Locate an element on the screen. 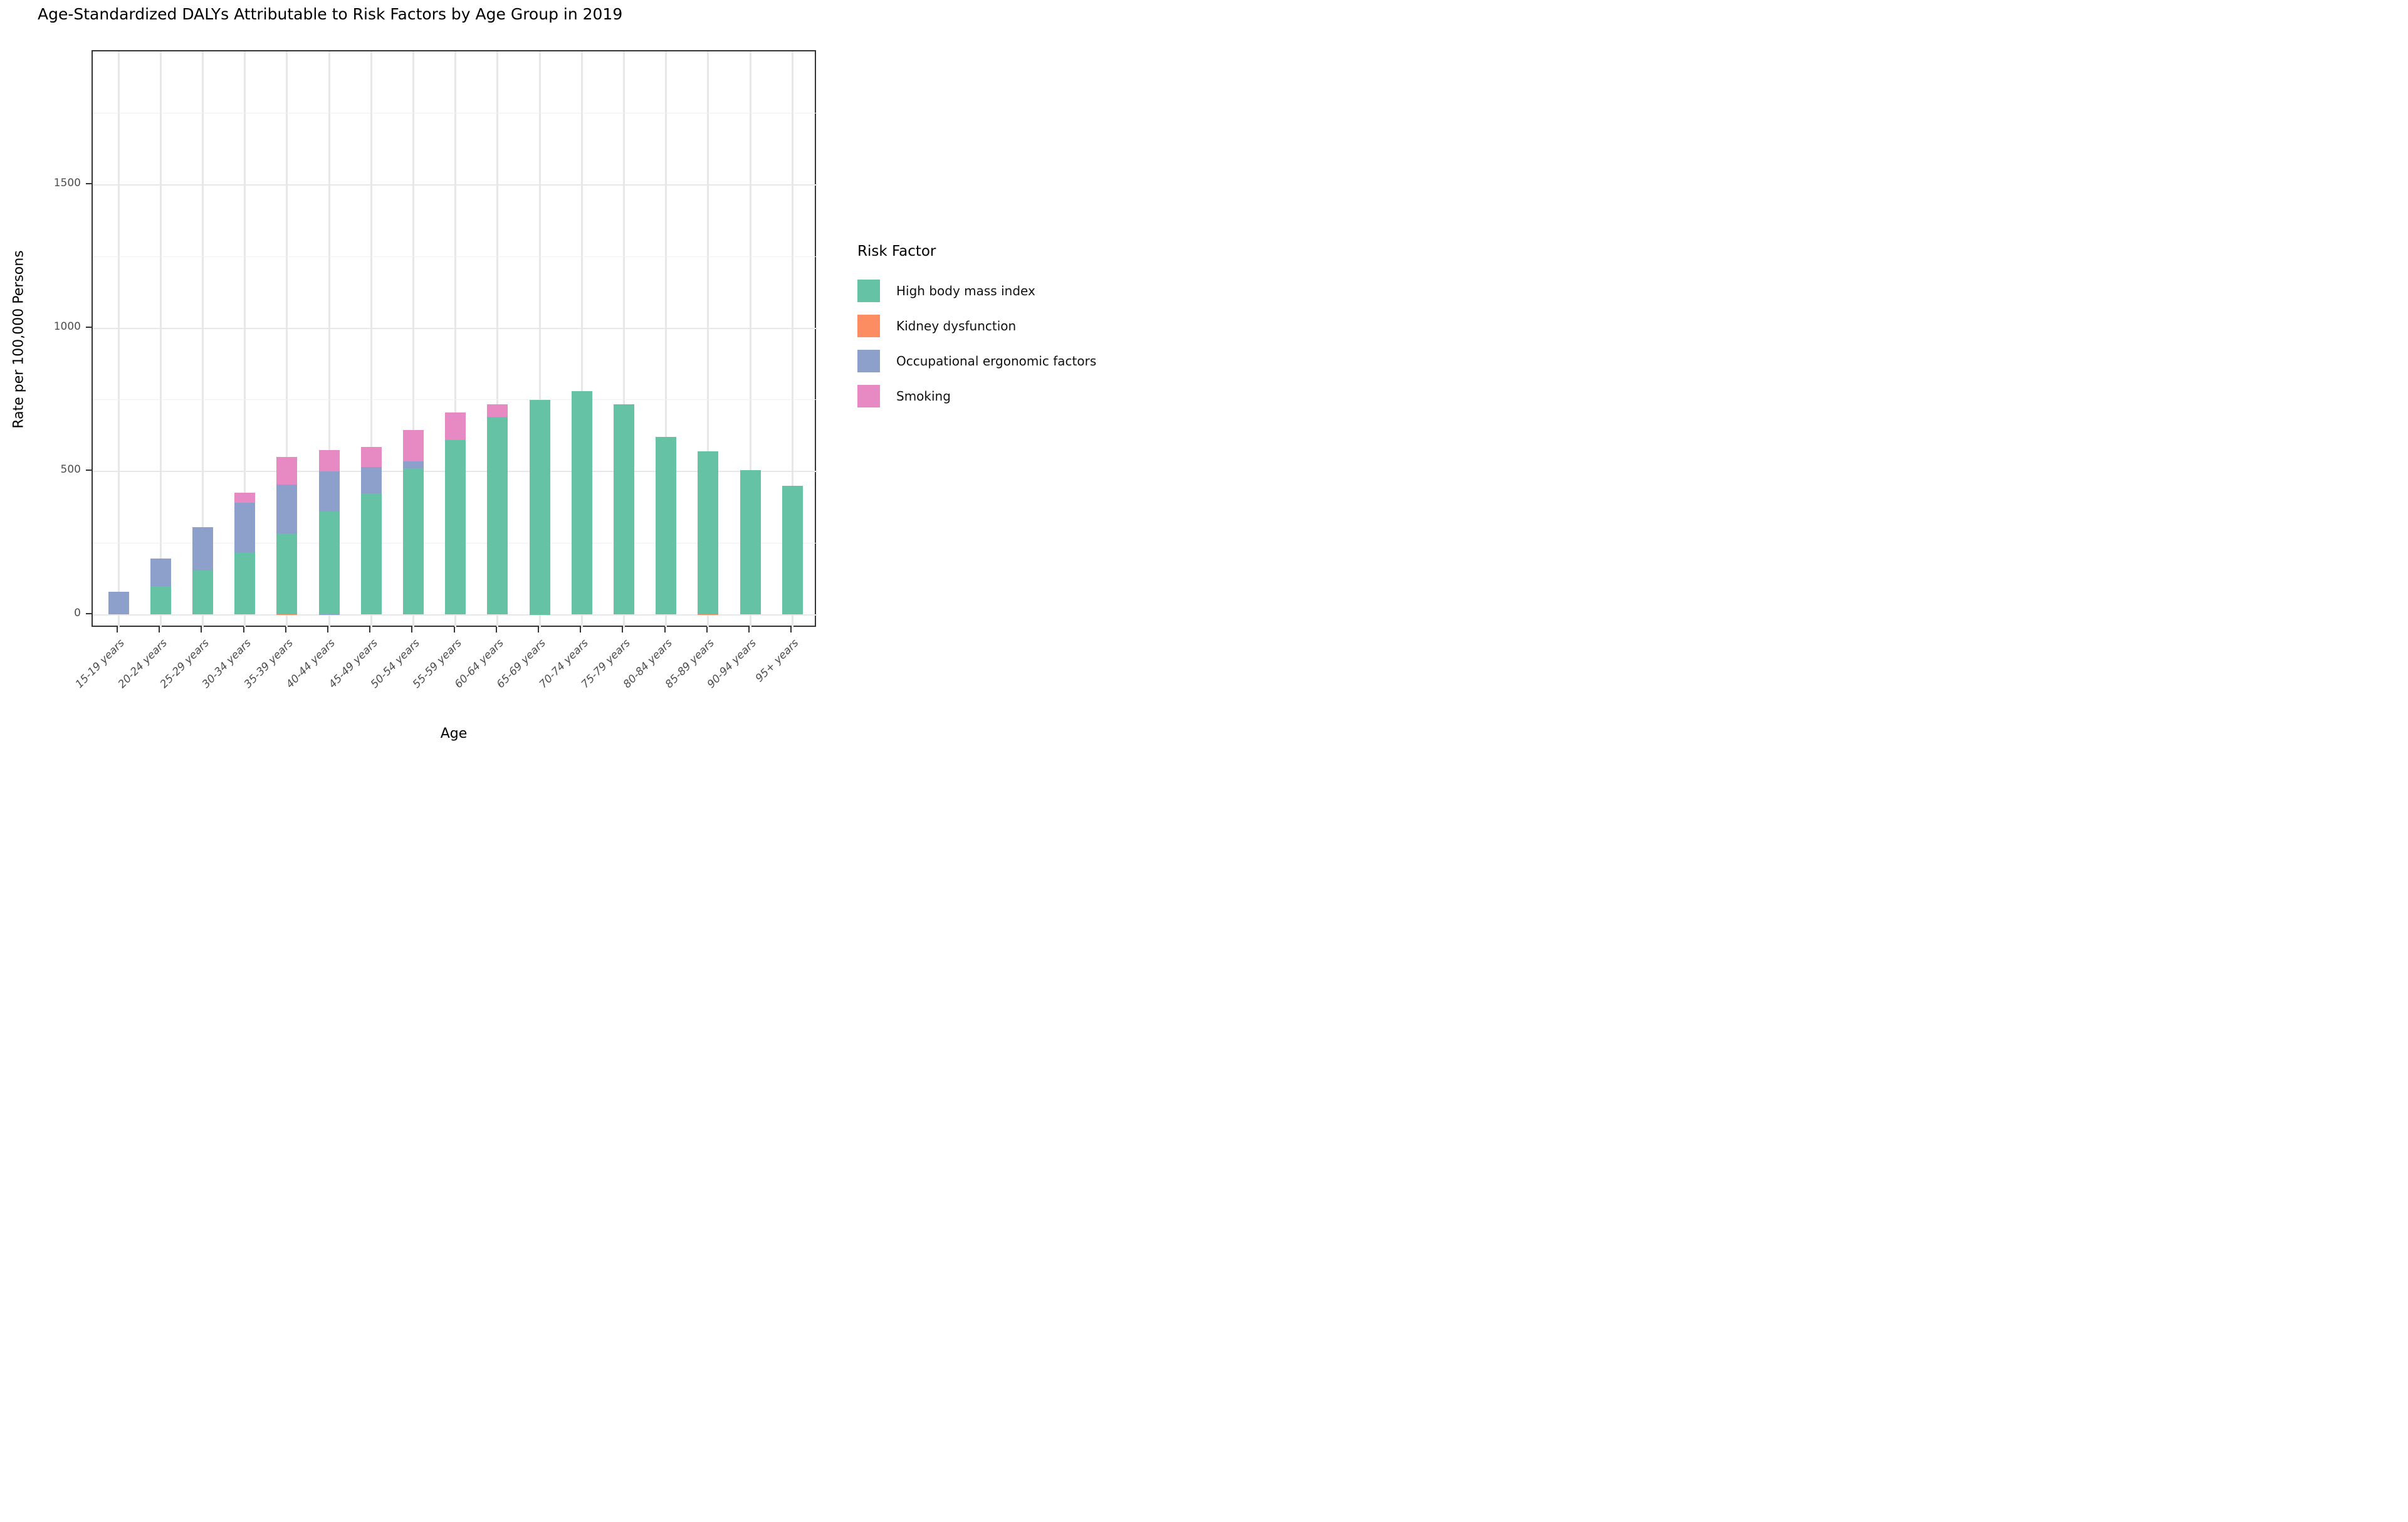 Image resolution: width=2408 pixels, height=1522 pixels. bar-segment-occupational-ergonomic-factors is located at coordinates (119, 603).